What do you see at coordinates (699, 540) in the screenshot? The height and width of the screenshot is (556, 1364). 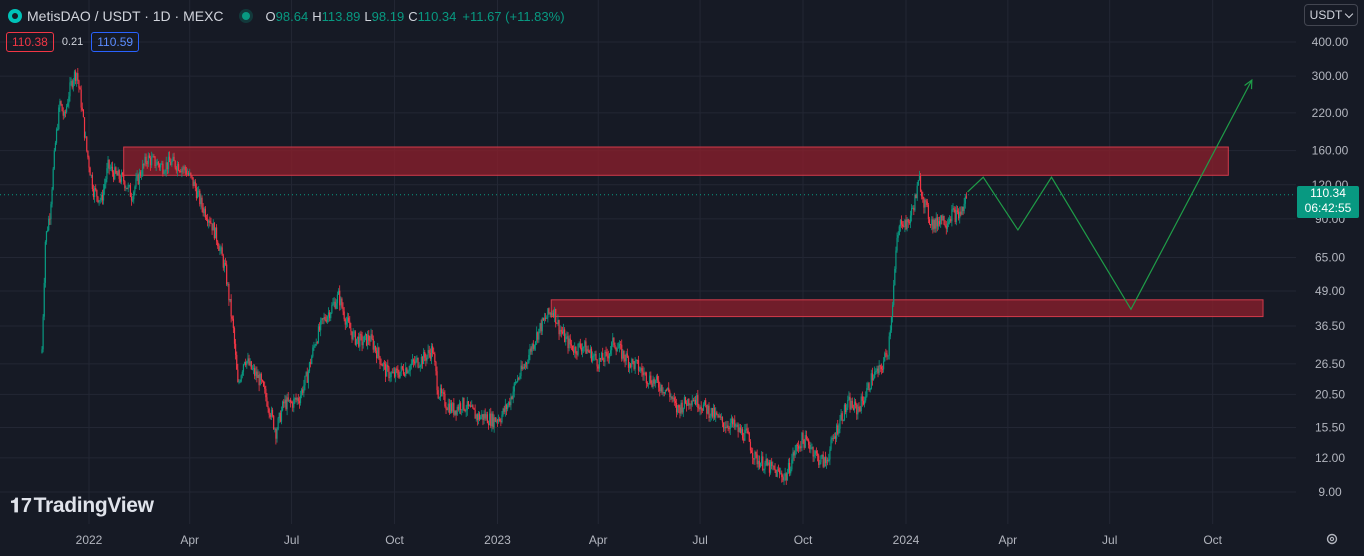 I see `time-tick-label: Jul` at bounding box center [699, 540].